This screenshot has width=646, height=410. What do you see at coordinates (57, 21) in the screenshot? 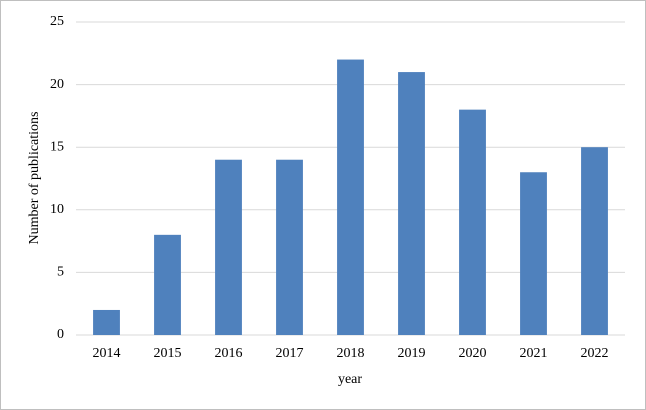
I see `y-tick-label: 25` at bounding box center [57, 21].